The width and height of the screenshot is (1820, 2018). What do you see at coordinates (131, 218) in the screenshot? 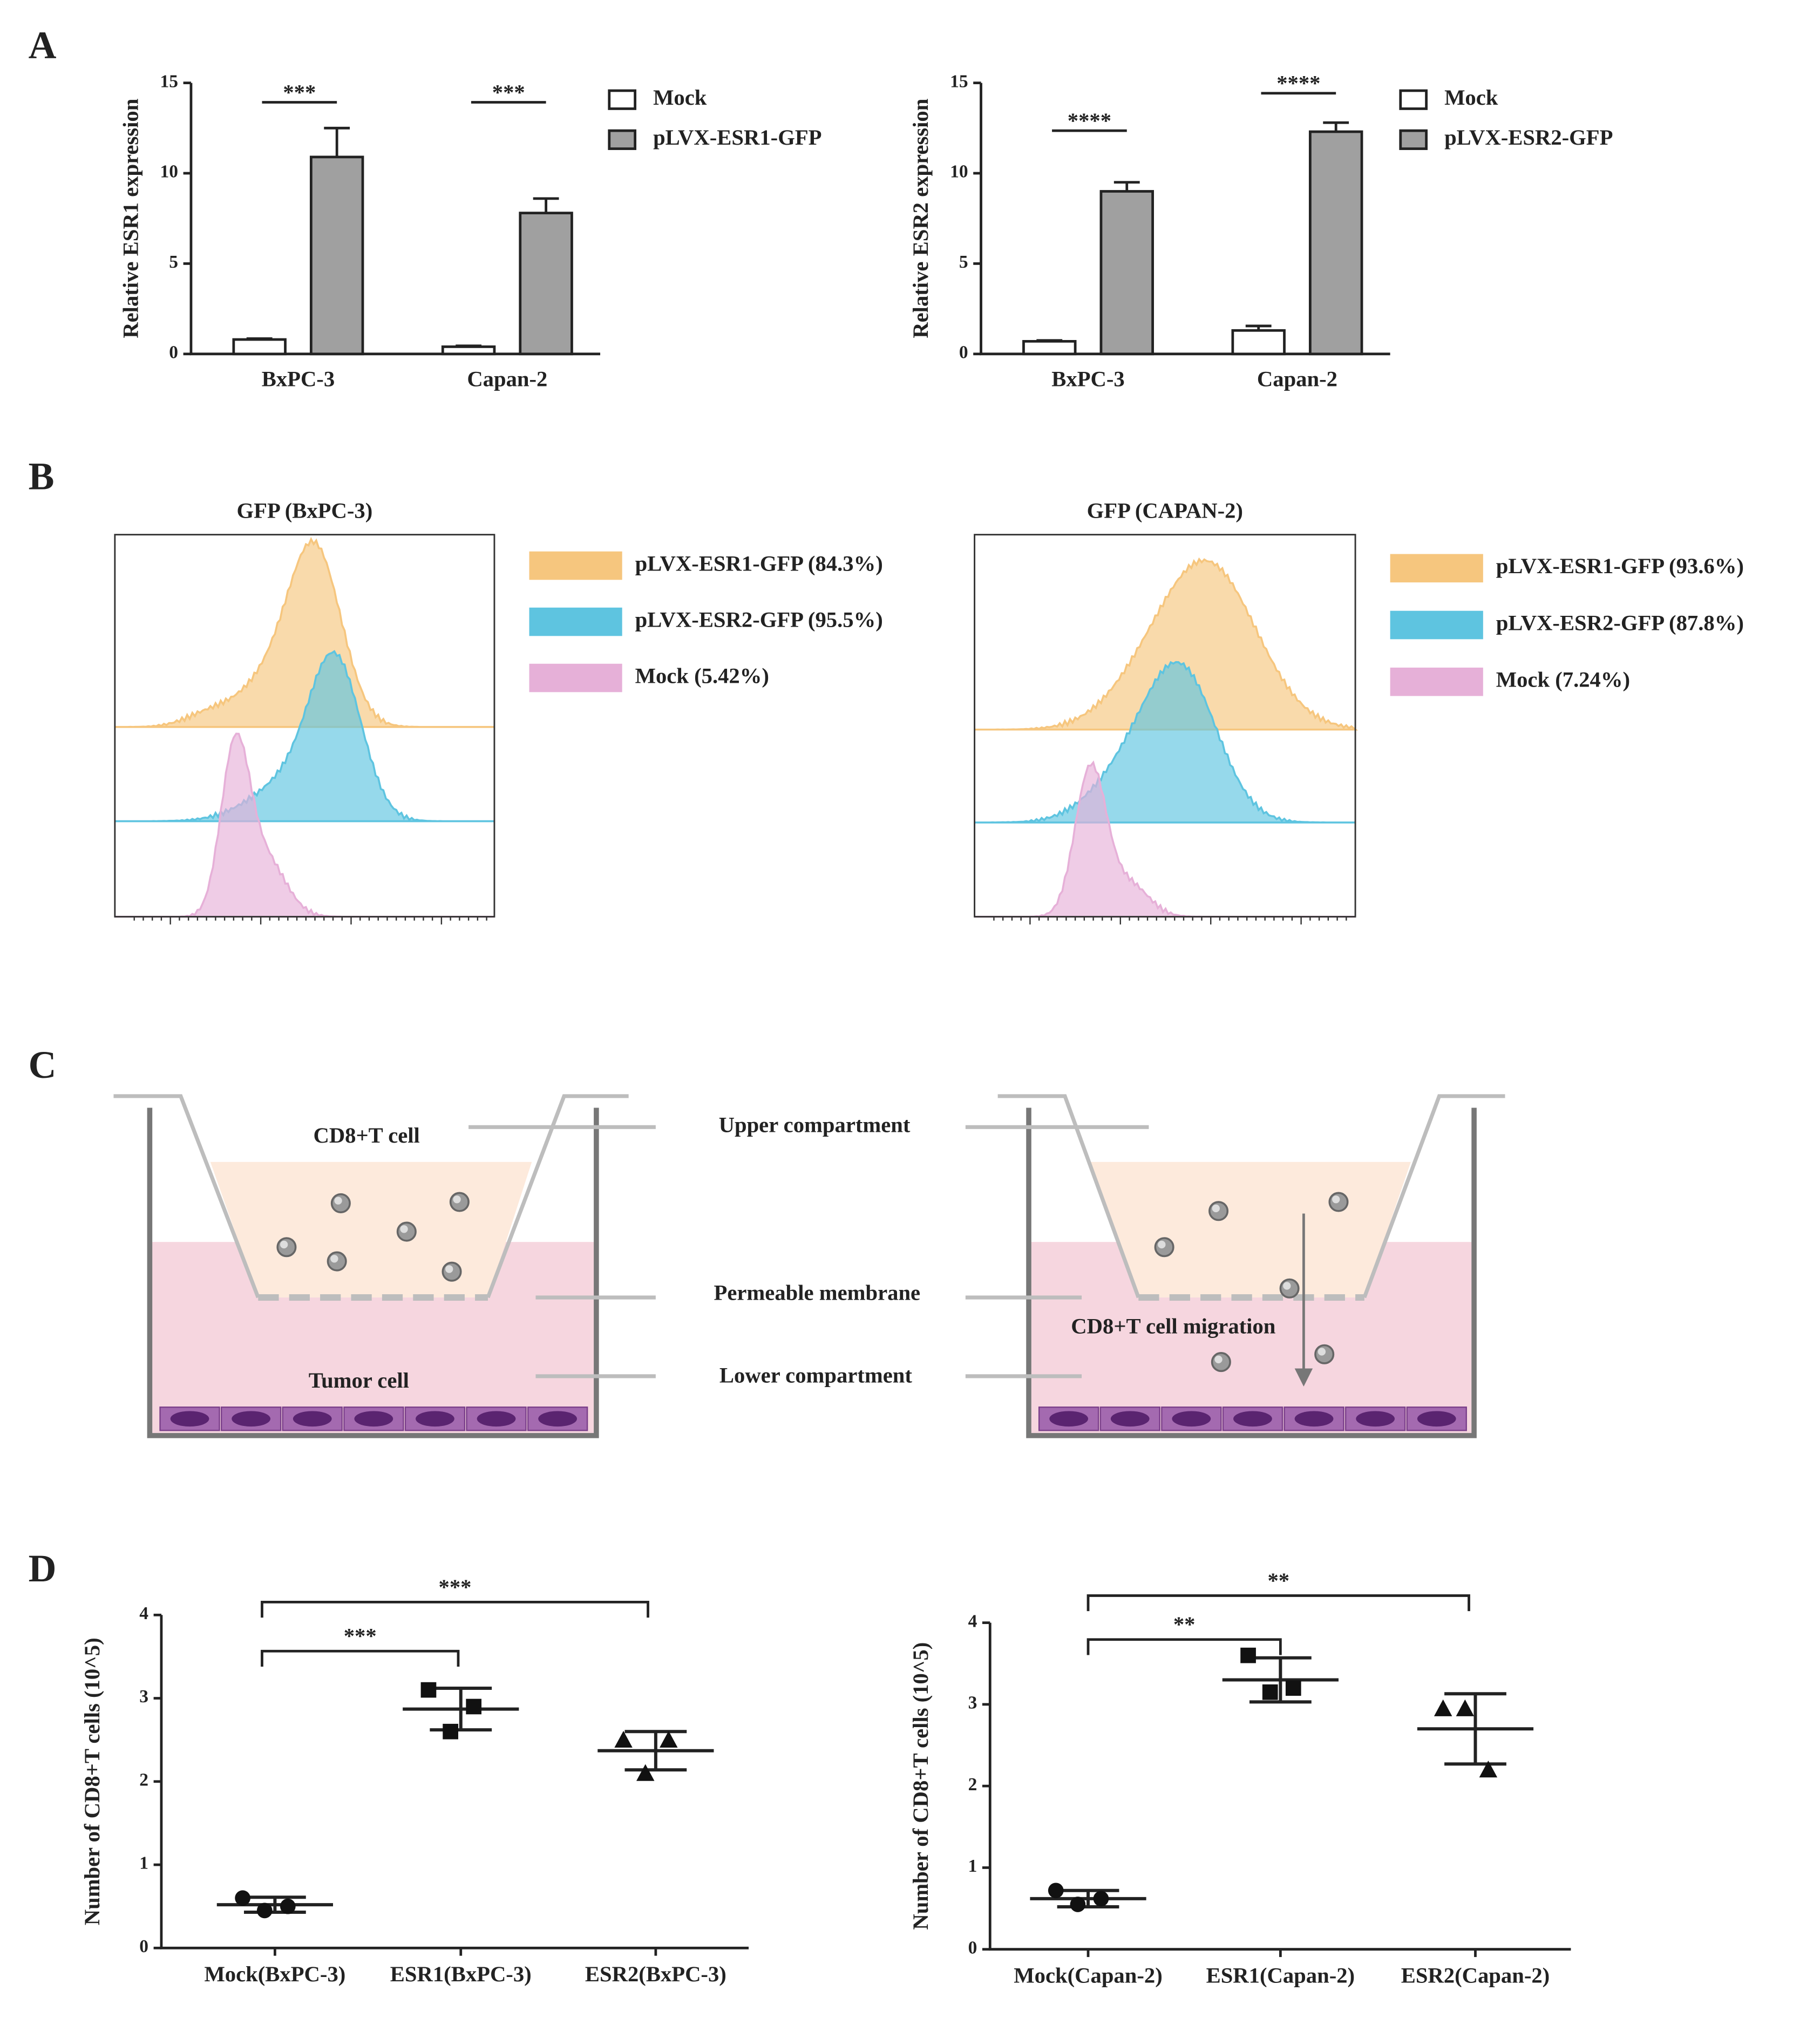
I see `y-axis-label: Relative ESR1 expression` at bounding box center [131, 218].